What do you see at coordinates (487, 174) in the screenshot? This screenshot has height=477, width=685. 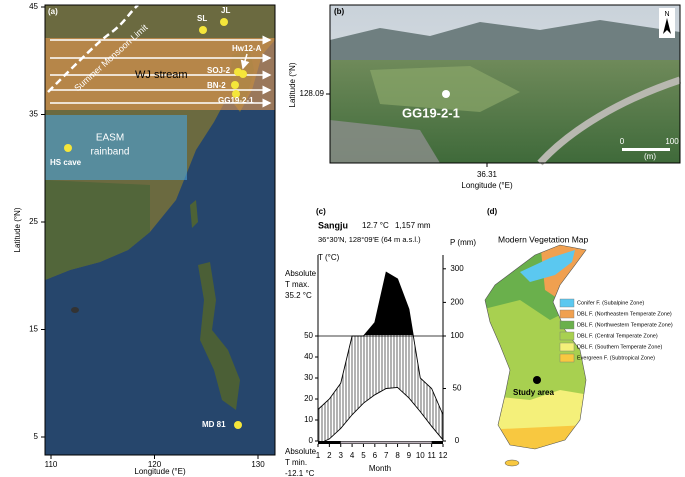 I see `tick-label: 36.31` at bounding box center [487, 174].